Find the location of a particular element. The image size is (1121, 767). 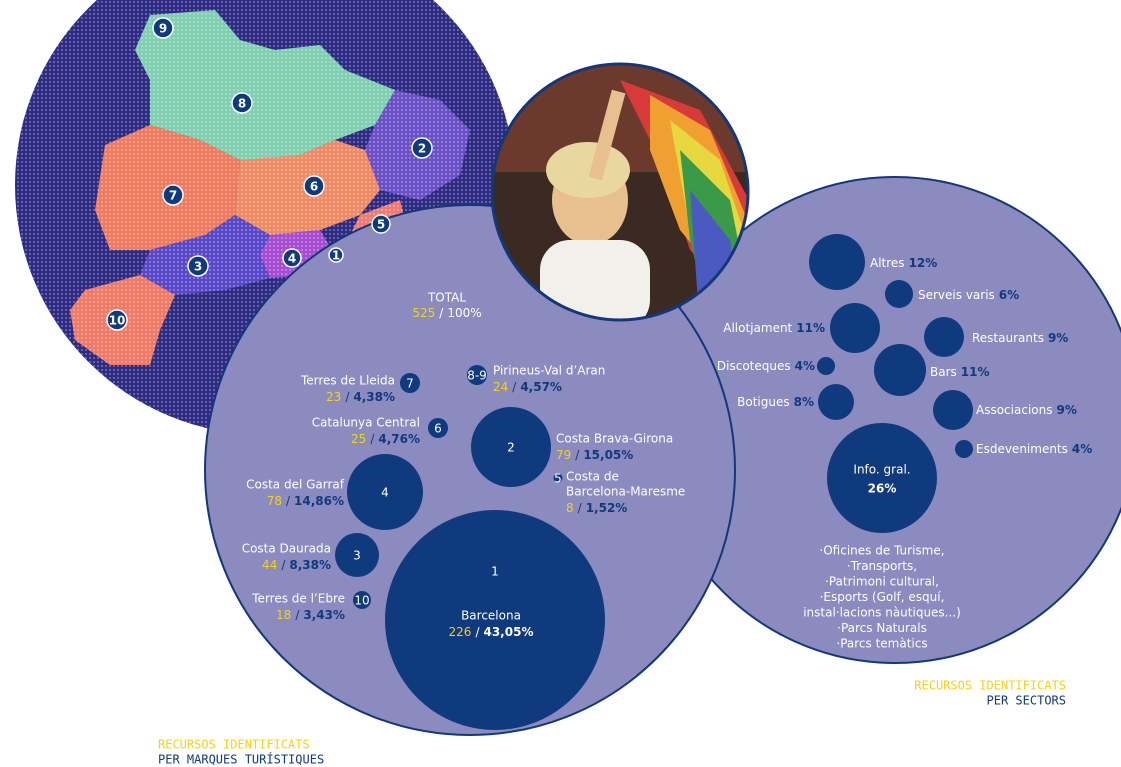

sector-name: Esdeveniments is located at coordinates (1022, 449).